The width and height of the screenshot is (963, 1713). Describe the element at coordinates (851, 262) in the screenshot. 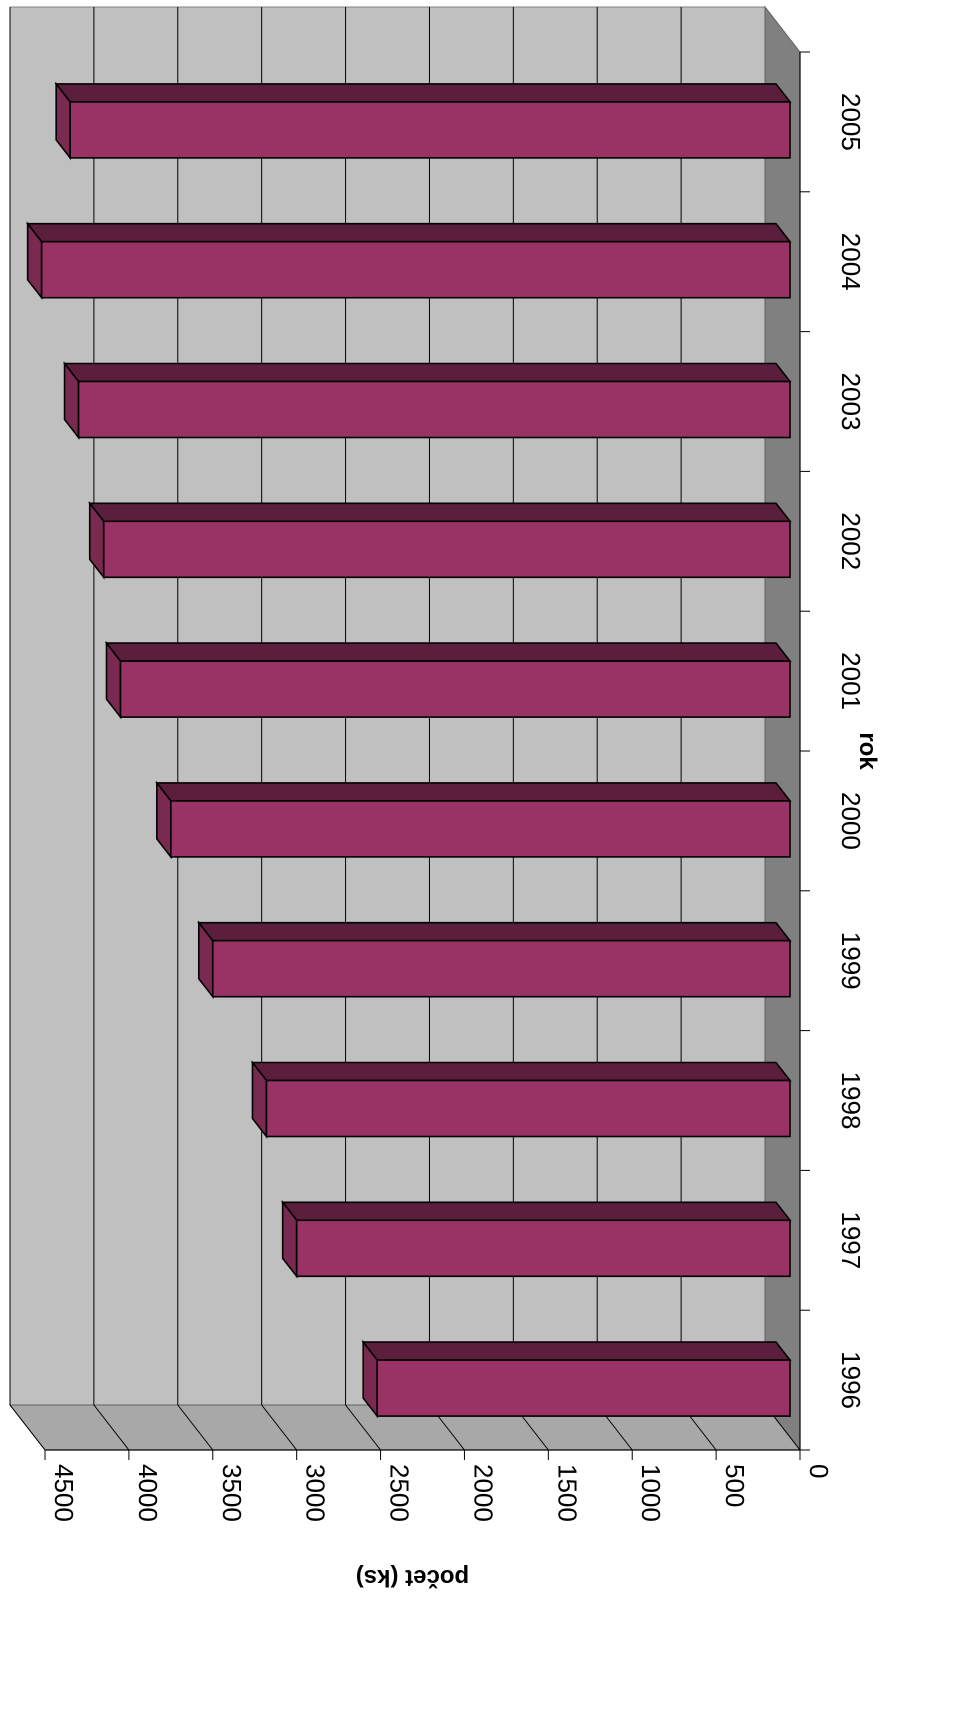

I see `category-tick-label: 2004` at that location.